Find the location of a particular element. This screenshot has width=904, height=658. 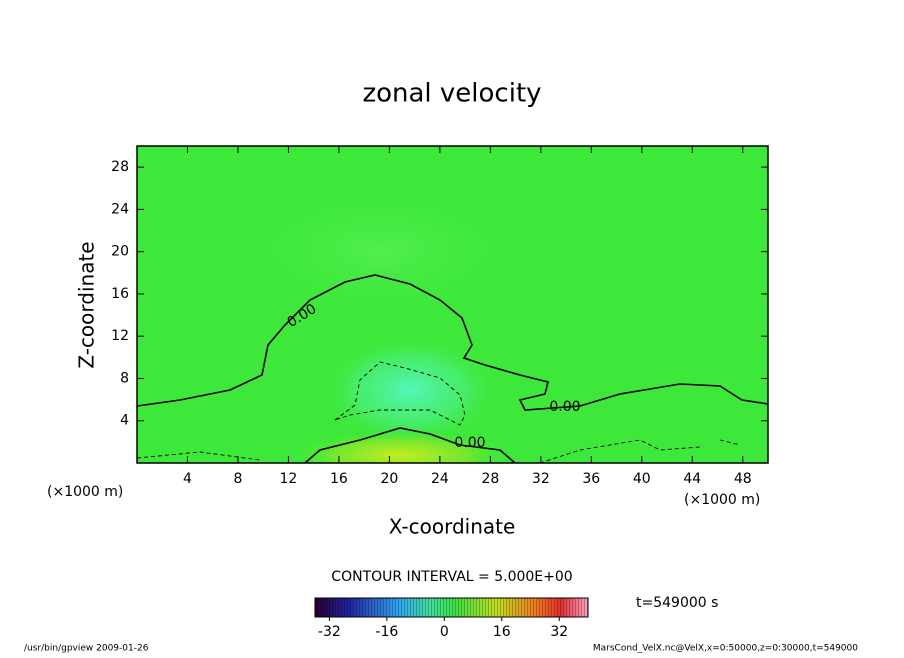

y-tick-label: 4 is located at coordinates (124, 421).